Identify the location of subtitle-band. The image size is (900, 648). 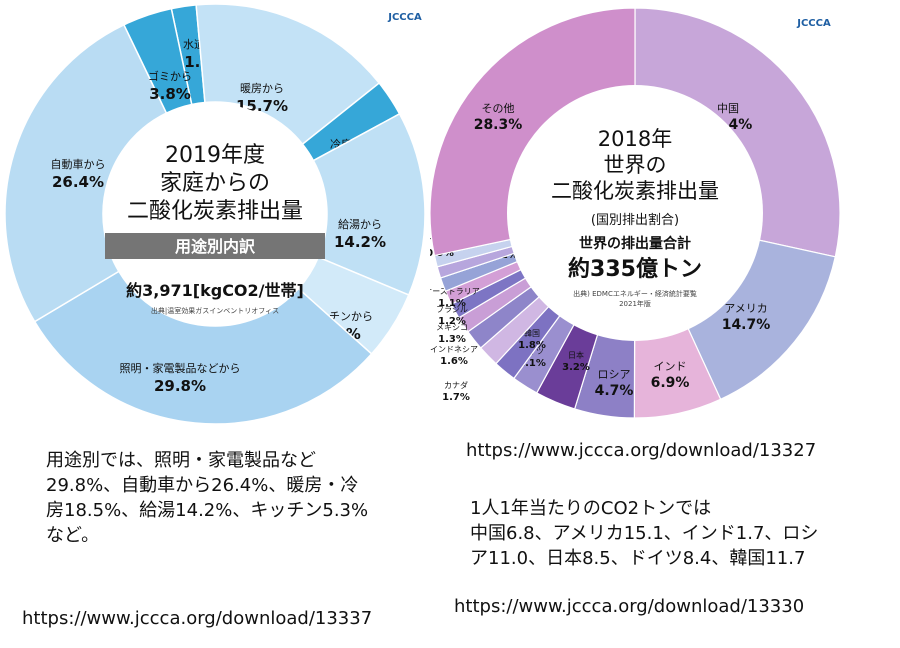
(215, 246).